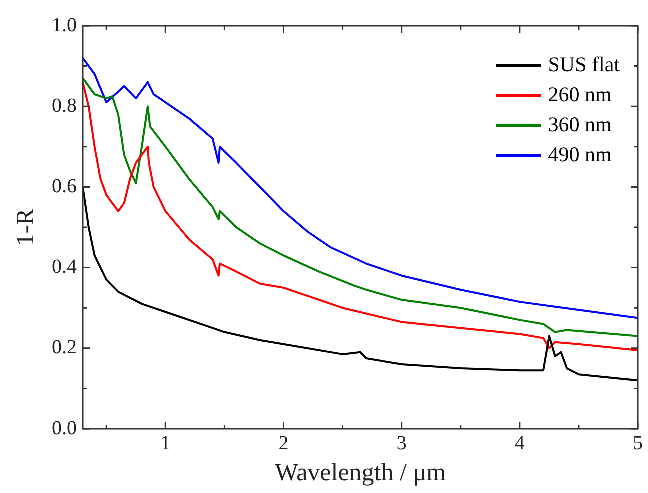 The height and width of the screenshot is (493, 648). I want to click on legend-label: SUS flat, so click(584, 64).